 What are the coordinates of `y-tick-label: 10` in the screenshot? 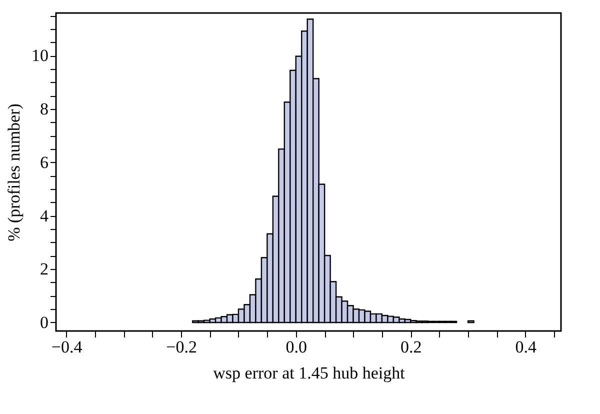 It's located at (40, 56).